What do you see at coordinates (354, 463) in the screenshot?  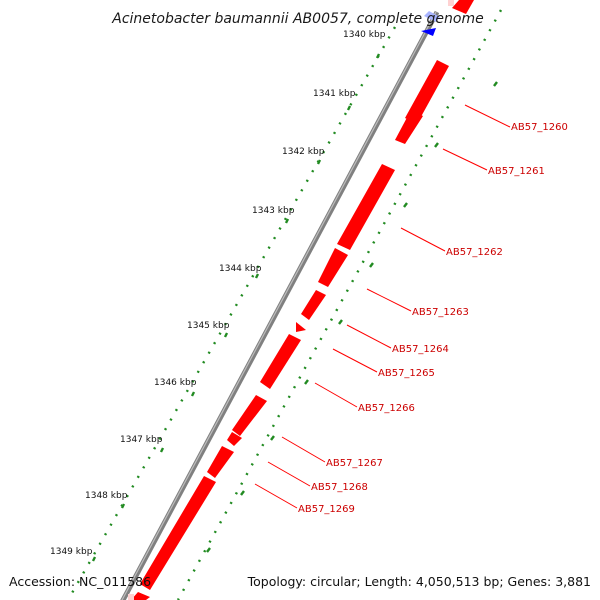 I see `gene-label: AB57_1267` at bounding box center [354, 463].